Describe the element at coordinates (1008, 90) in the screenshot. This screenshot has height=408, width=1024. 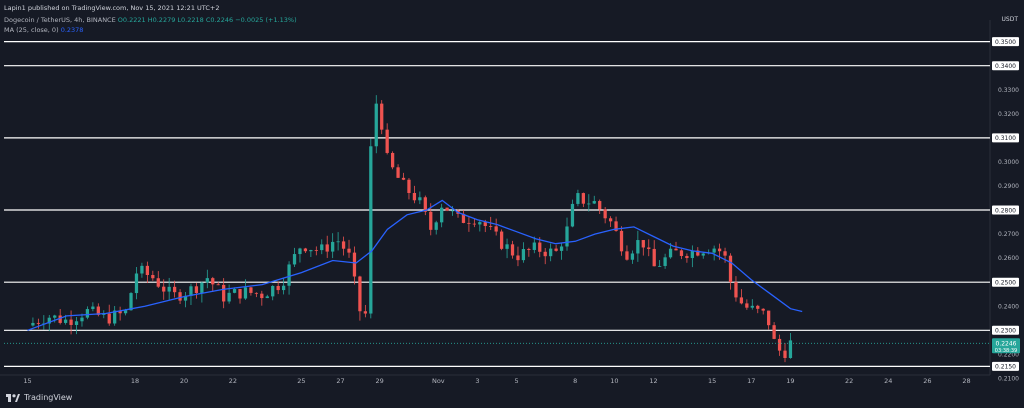
I see `y-tick-label: 0.3300` at that location.